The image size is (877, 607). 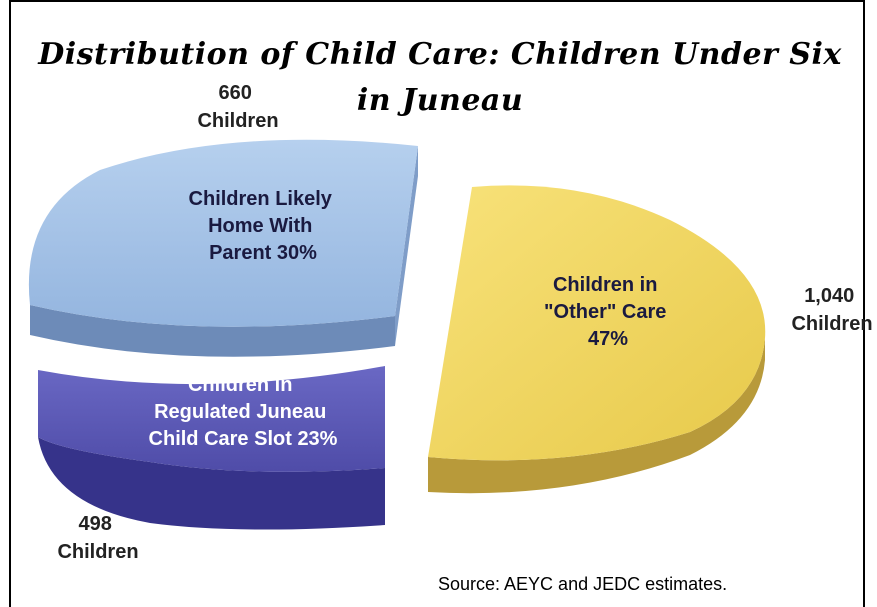 What do you see at coordinates (261, 199) in the screenshot?
I see `label-line: Children Likely` at bounding box center [261, 199].